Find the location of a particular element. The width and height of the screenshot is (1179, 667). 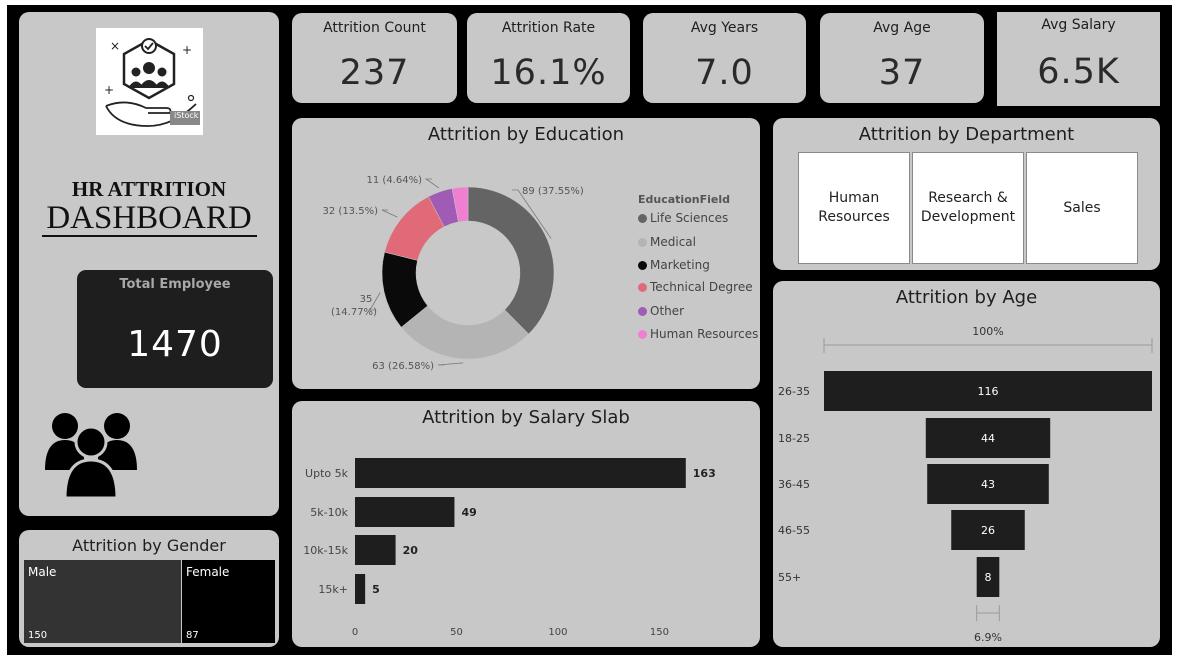

kpi-label: Avg Years is located at coordinates (724, 28).